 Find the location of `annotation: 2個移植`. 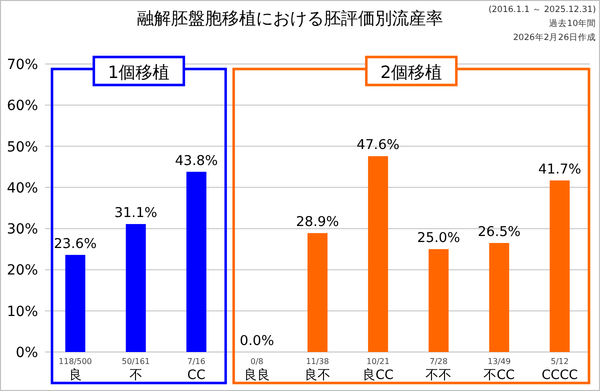

annotation: 2個移植 is located at coordinates (411, 73).